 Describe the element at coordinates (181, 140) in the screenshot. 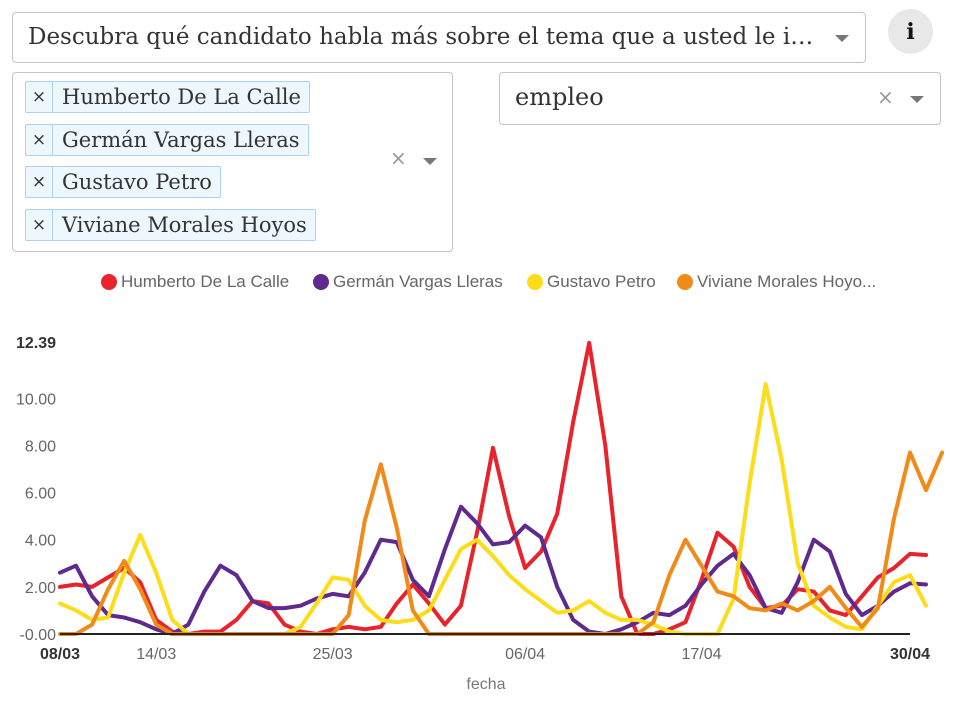

I see `candidate-tag-label: Germán Vargas Lleras` at that location.